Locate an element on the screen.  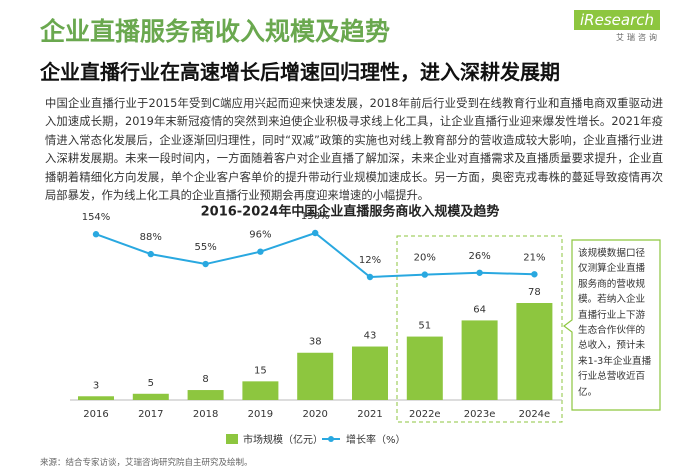
bar-label: 38 is located at coordinates (315, 342).